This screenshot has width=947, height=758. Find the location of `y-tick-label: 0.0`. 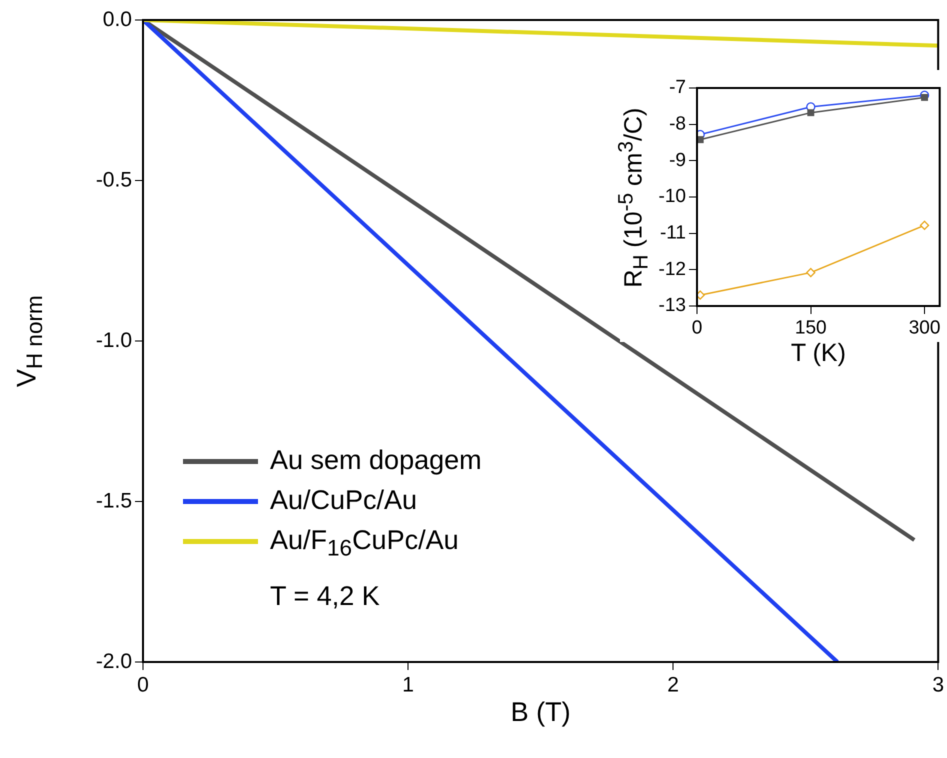

y-tick-label: 0.0 is located at coordinates (117, 19).